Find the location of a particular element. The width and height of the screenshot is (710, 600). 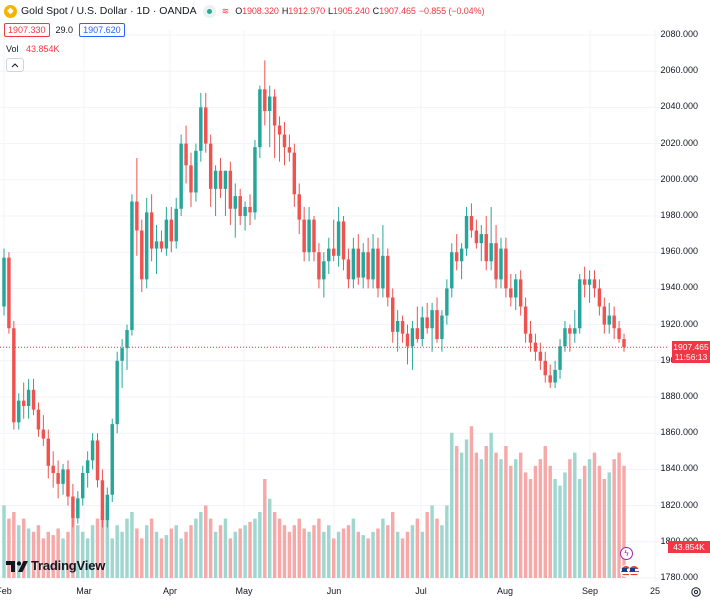

chart-settings-button is located at coordinates (696, 591).